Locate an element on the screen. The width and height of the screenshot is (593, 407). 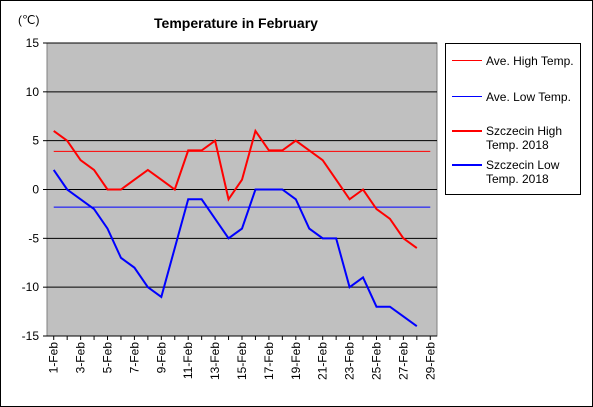
x-tick-label: 21-Feb is located at coordinates (323, 361).